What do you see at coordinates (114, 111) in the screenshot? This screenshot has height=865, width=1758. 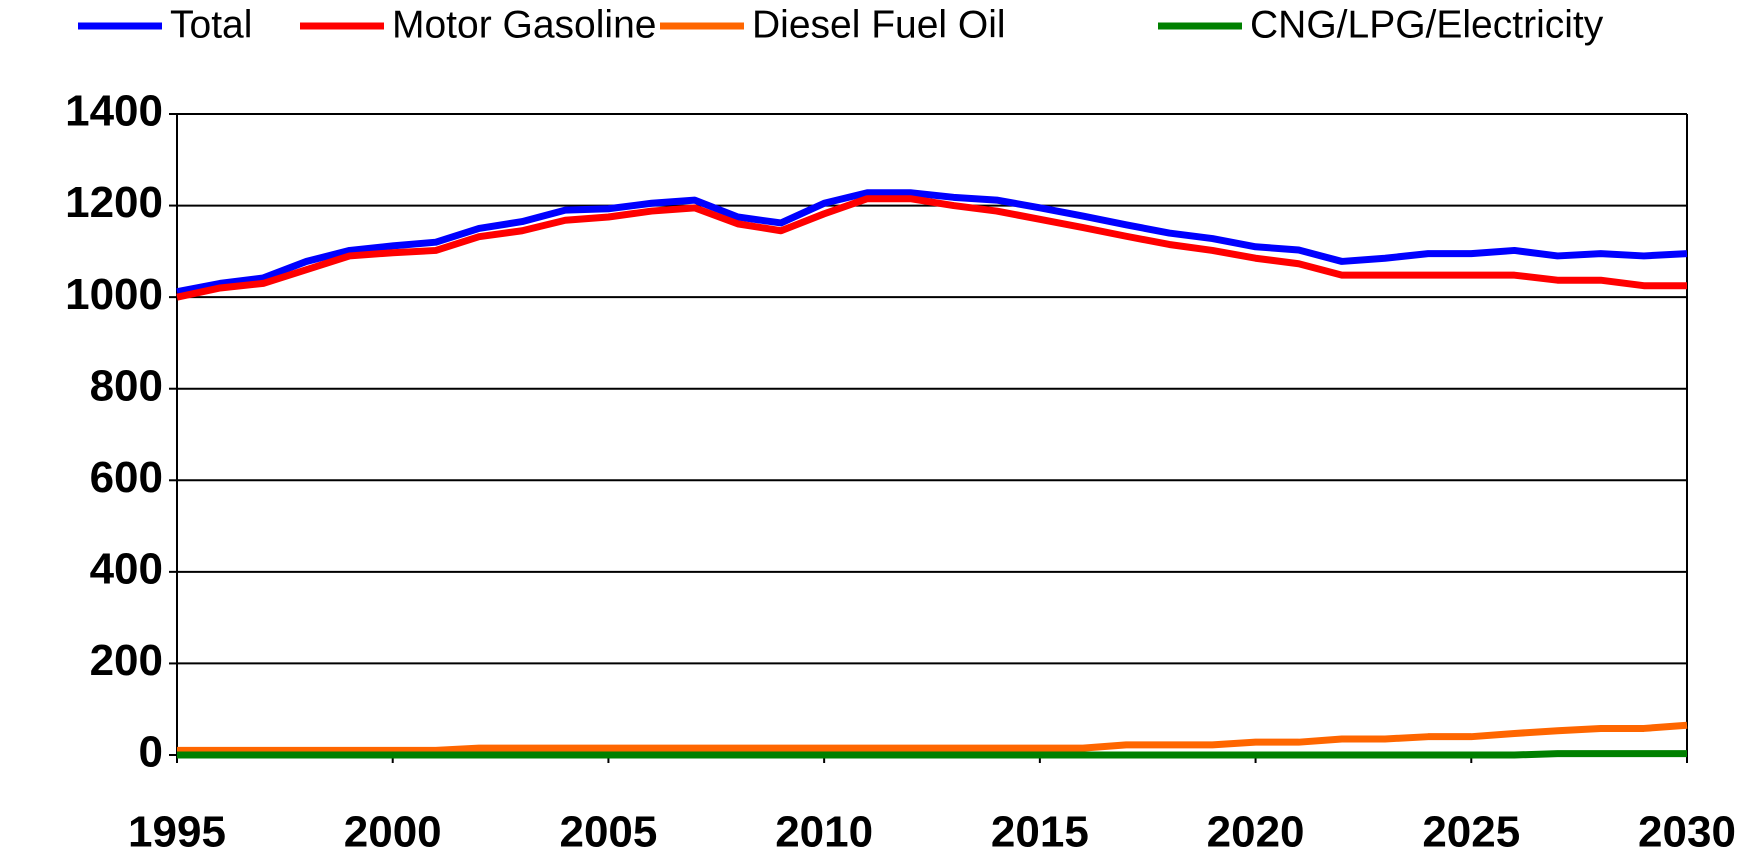 I see `y-tick-label: 1400` at bounding box center [114, 111].